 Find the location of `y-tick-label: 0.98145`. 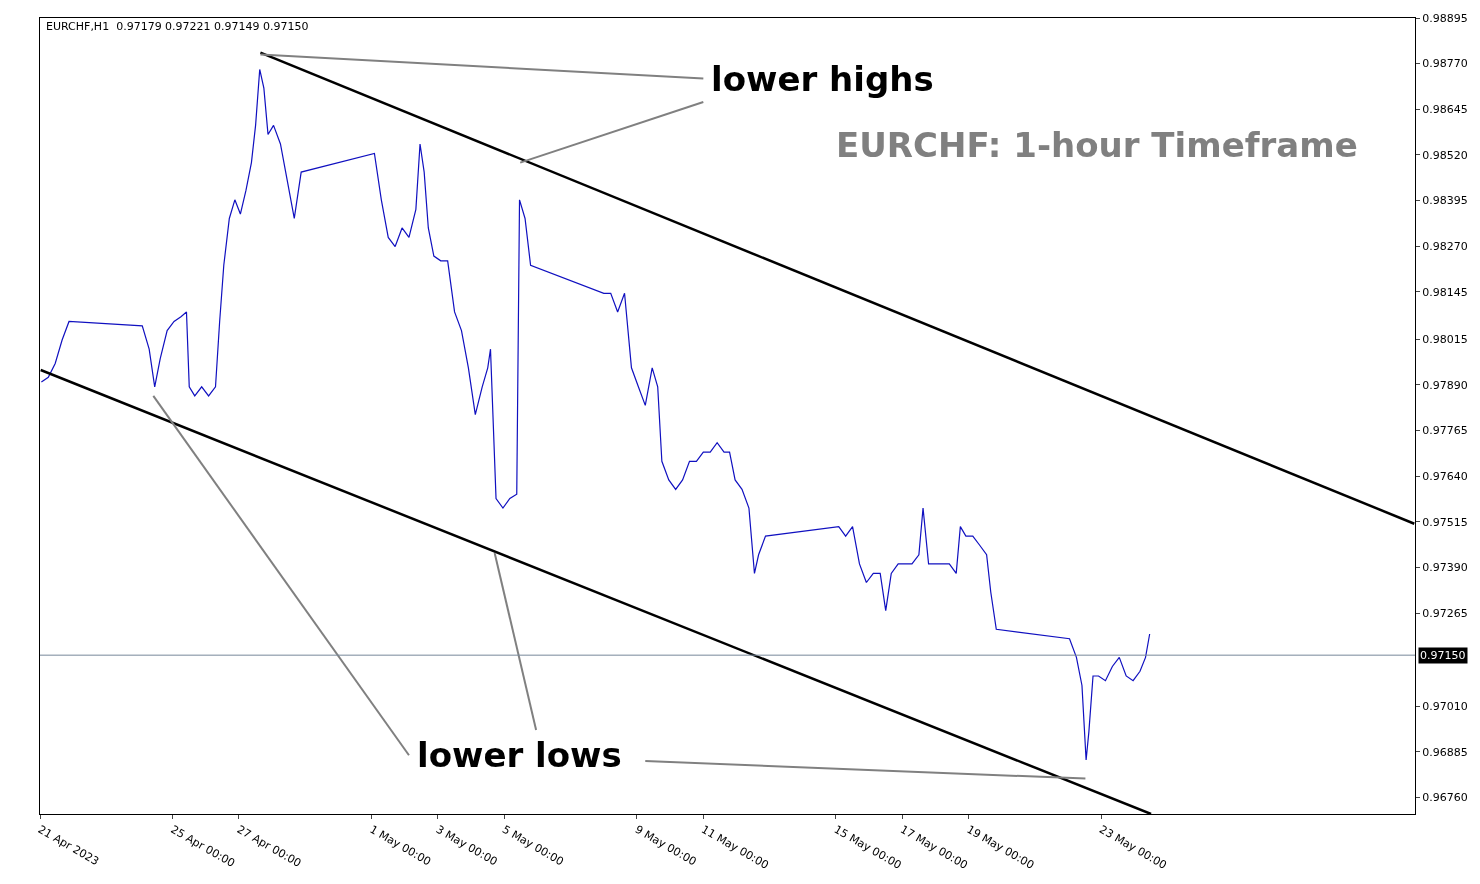

y-tick-label: 0.98145 is located at coordinates (1445, 292).